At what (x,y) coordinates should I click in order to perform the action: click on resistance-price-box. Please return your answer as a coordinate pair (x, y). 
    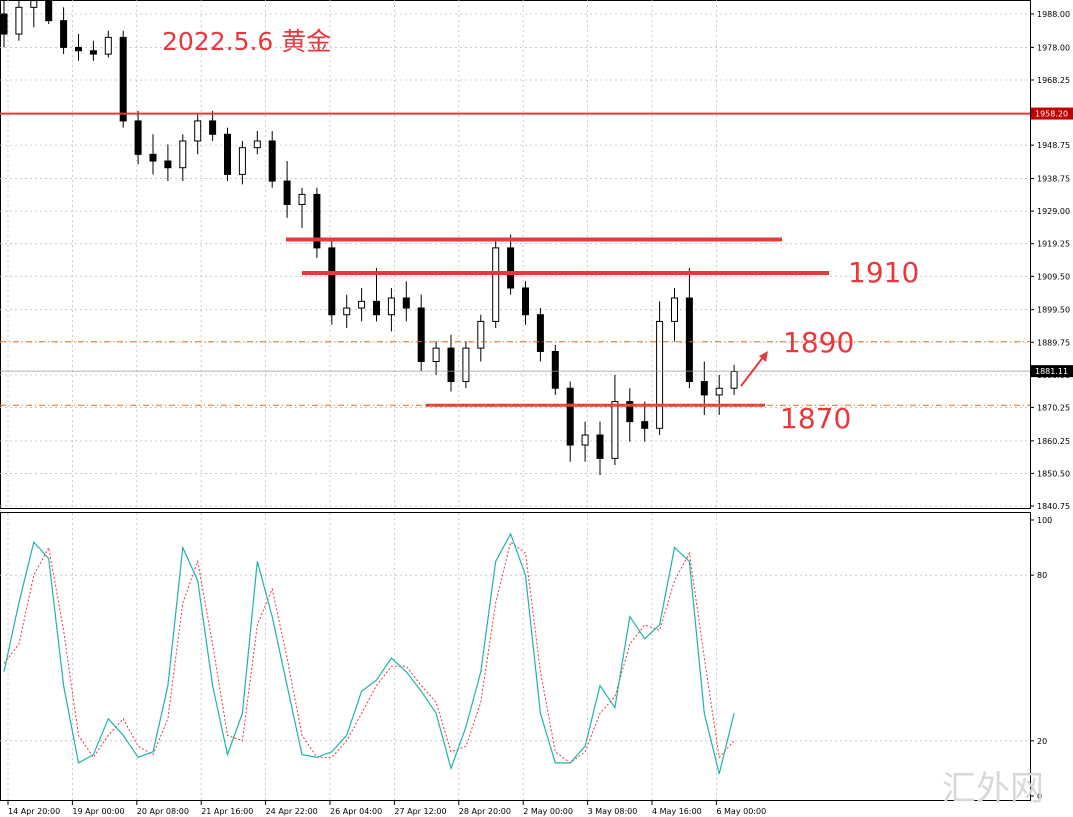
    Looking at the image, I should click on (1052, 113).